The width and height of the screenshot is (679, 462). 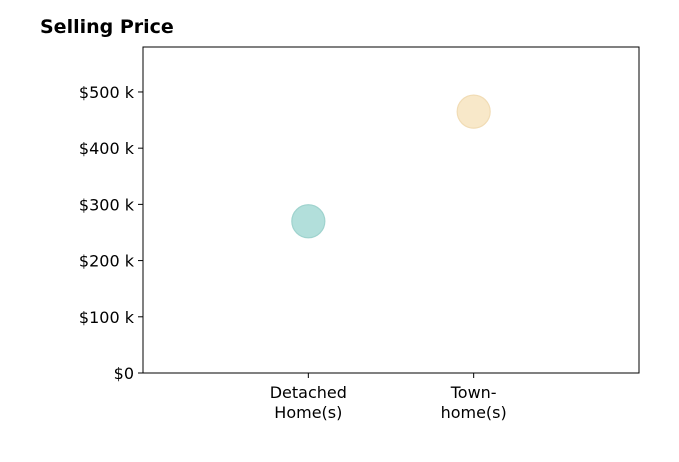 I want to click on y-tick-label: $300 k, so click(x=107, y=204).